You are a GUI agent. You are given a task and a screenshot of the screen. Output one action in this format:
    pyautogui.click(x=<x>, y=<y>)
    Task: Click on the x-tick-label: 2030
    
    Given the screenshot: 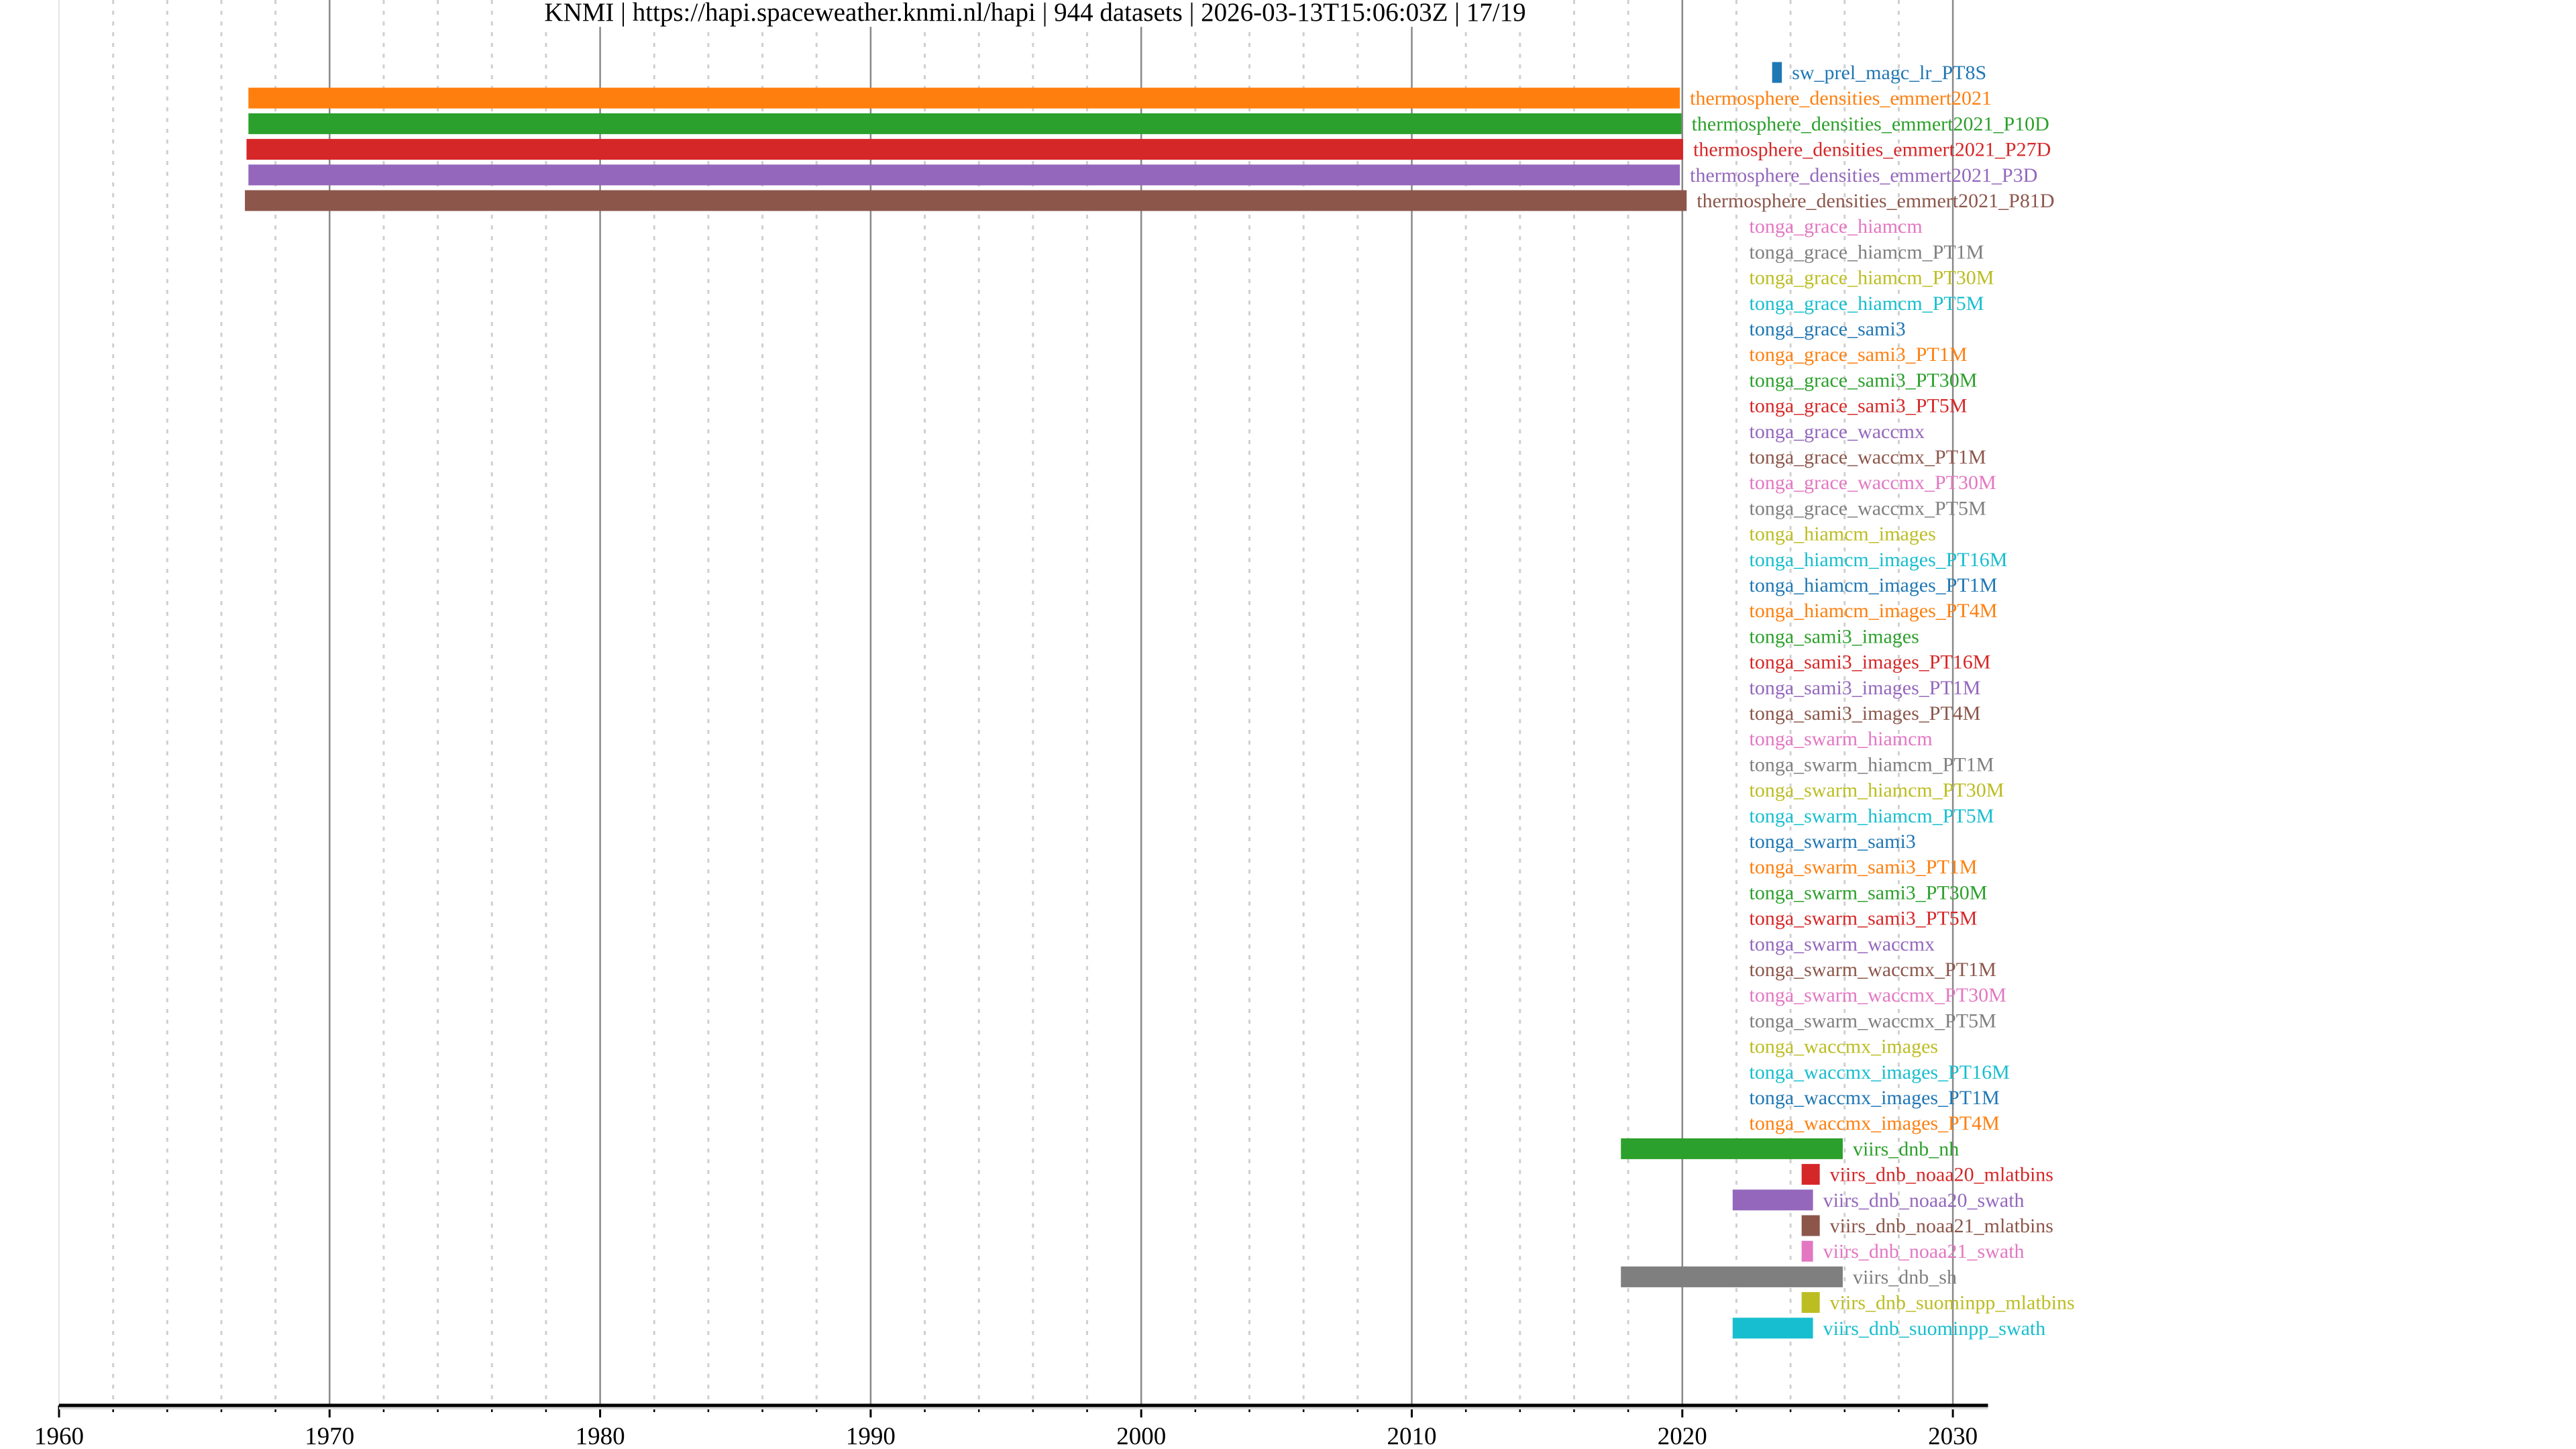 What is the action you would take?
    pyautogui.click(x=1953, y=1436)
    